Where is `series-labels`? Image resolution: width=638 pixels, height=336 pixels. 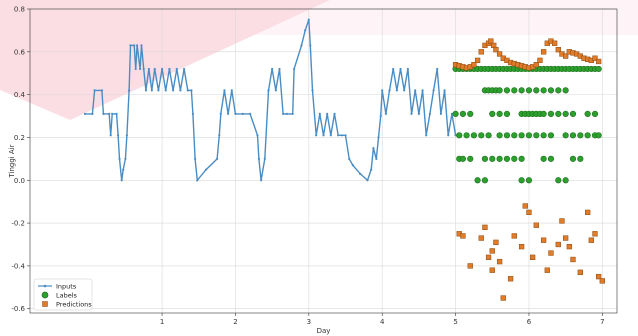 series-labels is located at coordinates (527, 124).